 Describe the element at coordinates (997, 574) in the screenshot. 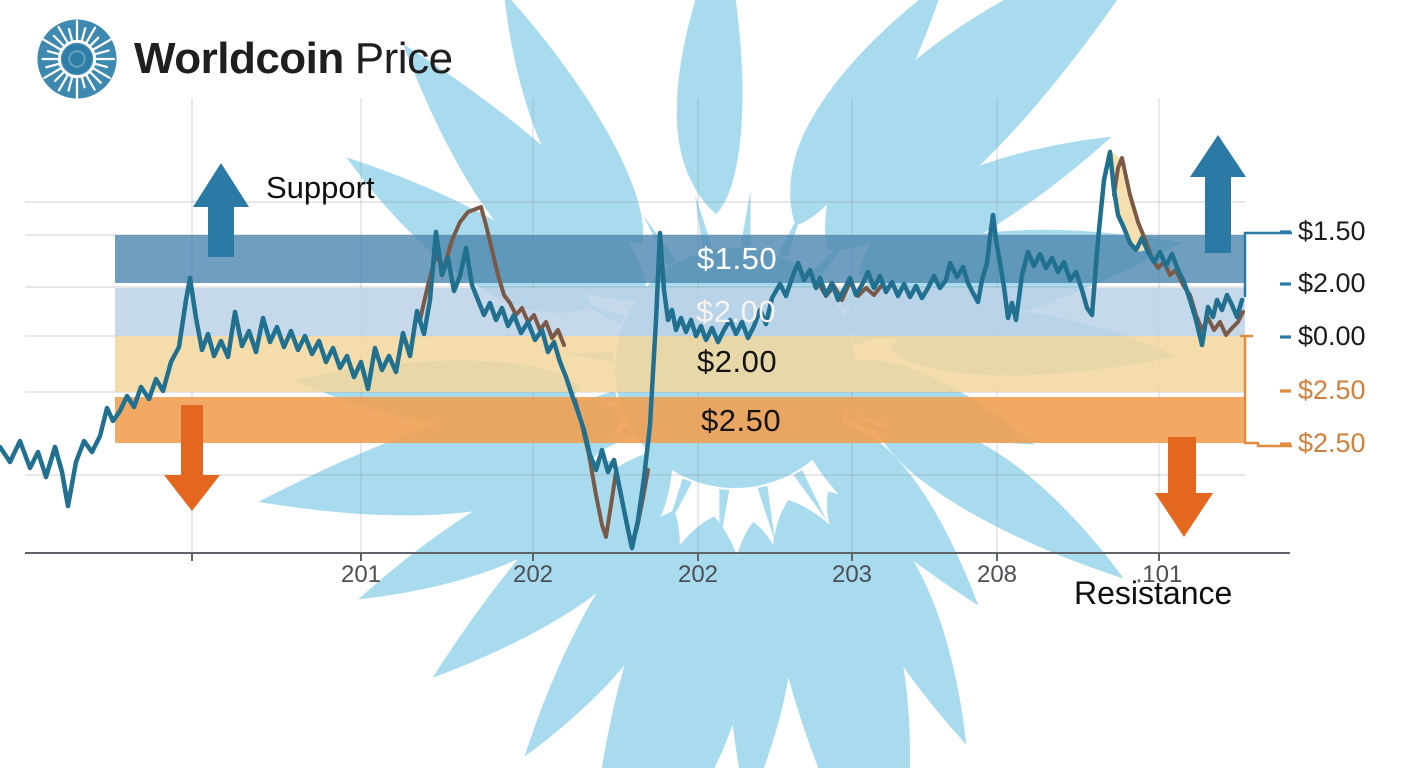

I see `x-axis-label: 208` at that location.